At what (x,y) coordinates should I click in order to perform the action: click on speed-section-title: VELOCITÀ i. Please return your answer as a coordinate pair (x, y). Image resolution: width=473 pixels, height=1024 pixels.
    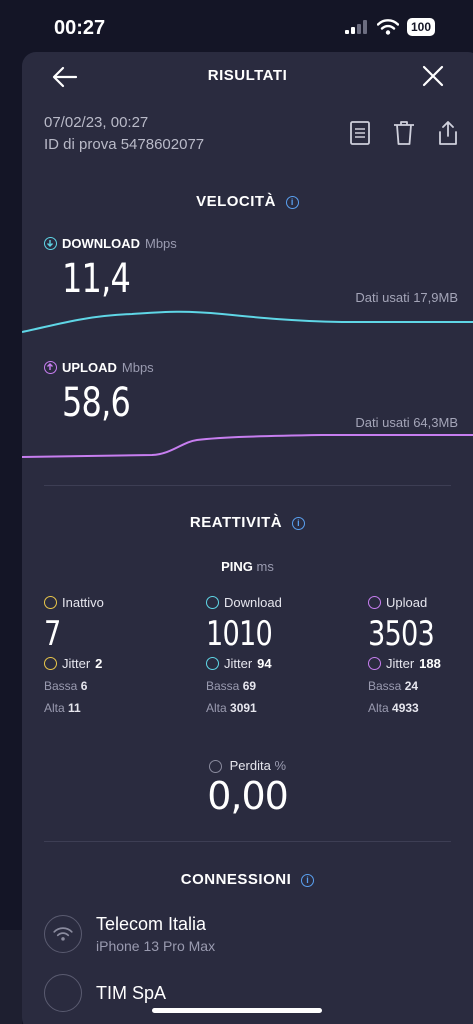
    Looking at the image, I should click on (247, 201).